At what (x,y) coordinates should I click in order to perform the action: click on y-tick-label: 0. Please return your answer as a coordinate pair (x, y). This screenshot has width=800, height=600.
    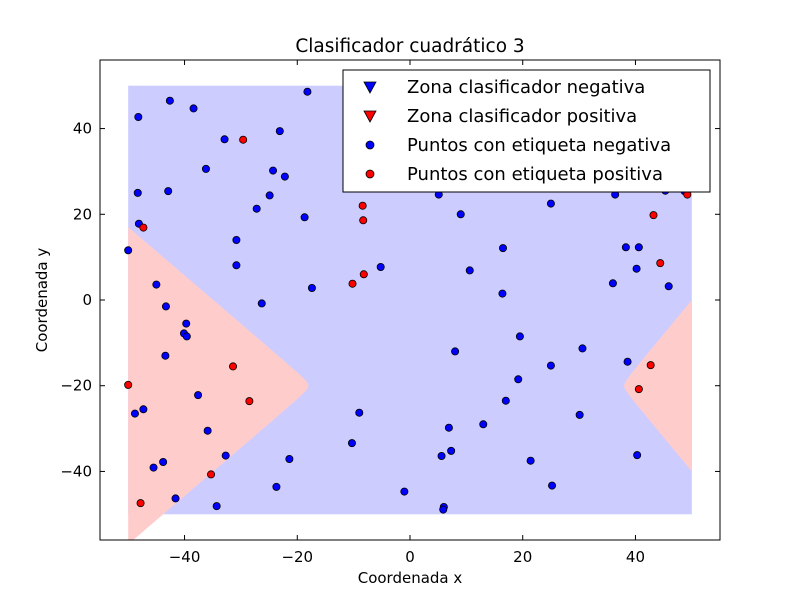
    Looking at the image, I should click on (87, 300).